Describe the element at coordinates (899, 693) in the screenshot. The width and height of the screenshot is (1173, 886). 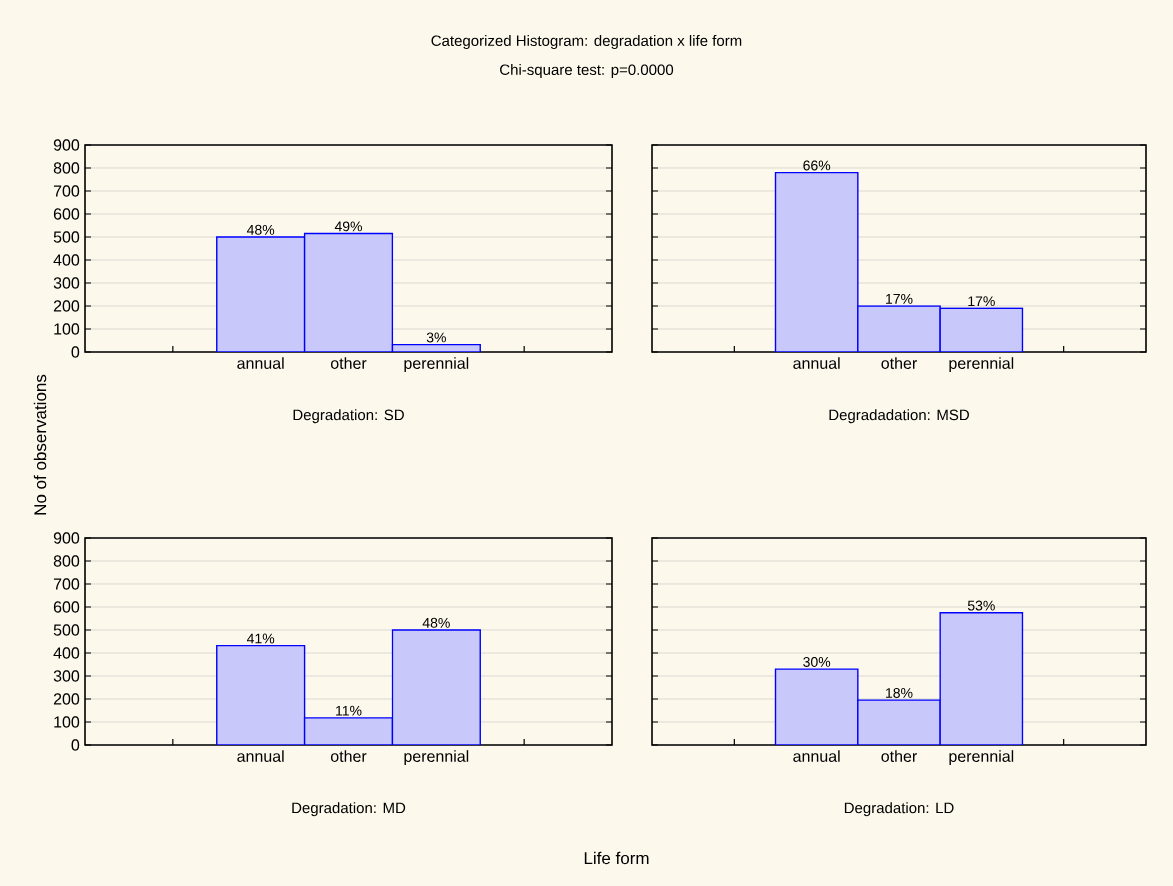
I see `annotation: 18%` at that location.